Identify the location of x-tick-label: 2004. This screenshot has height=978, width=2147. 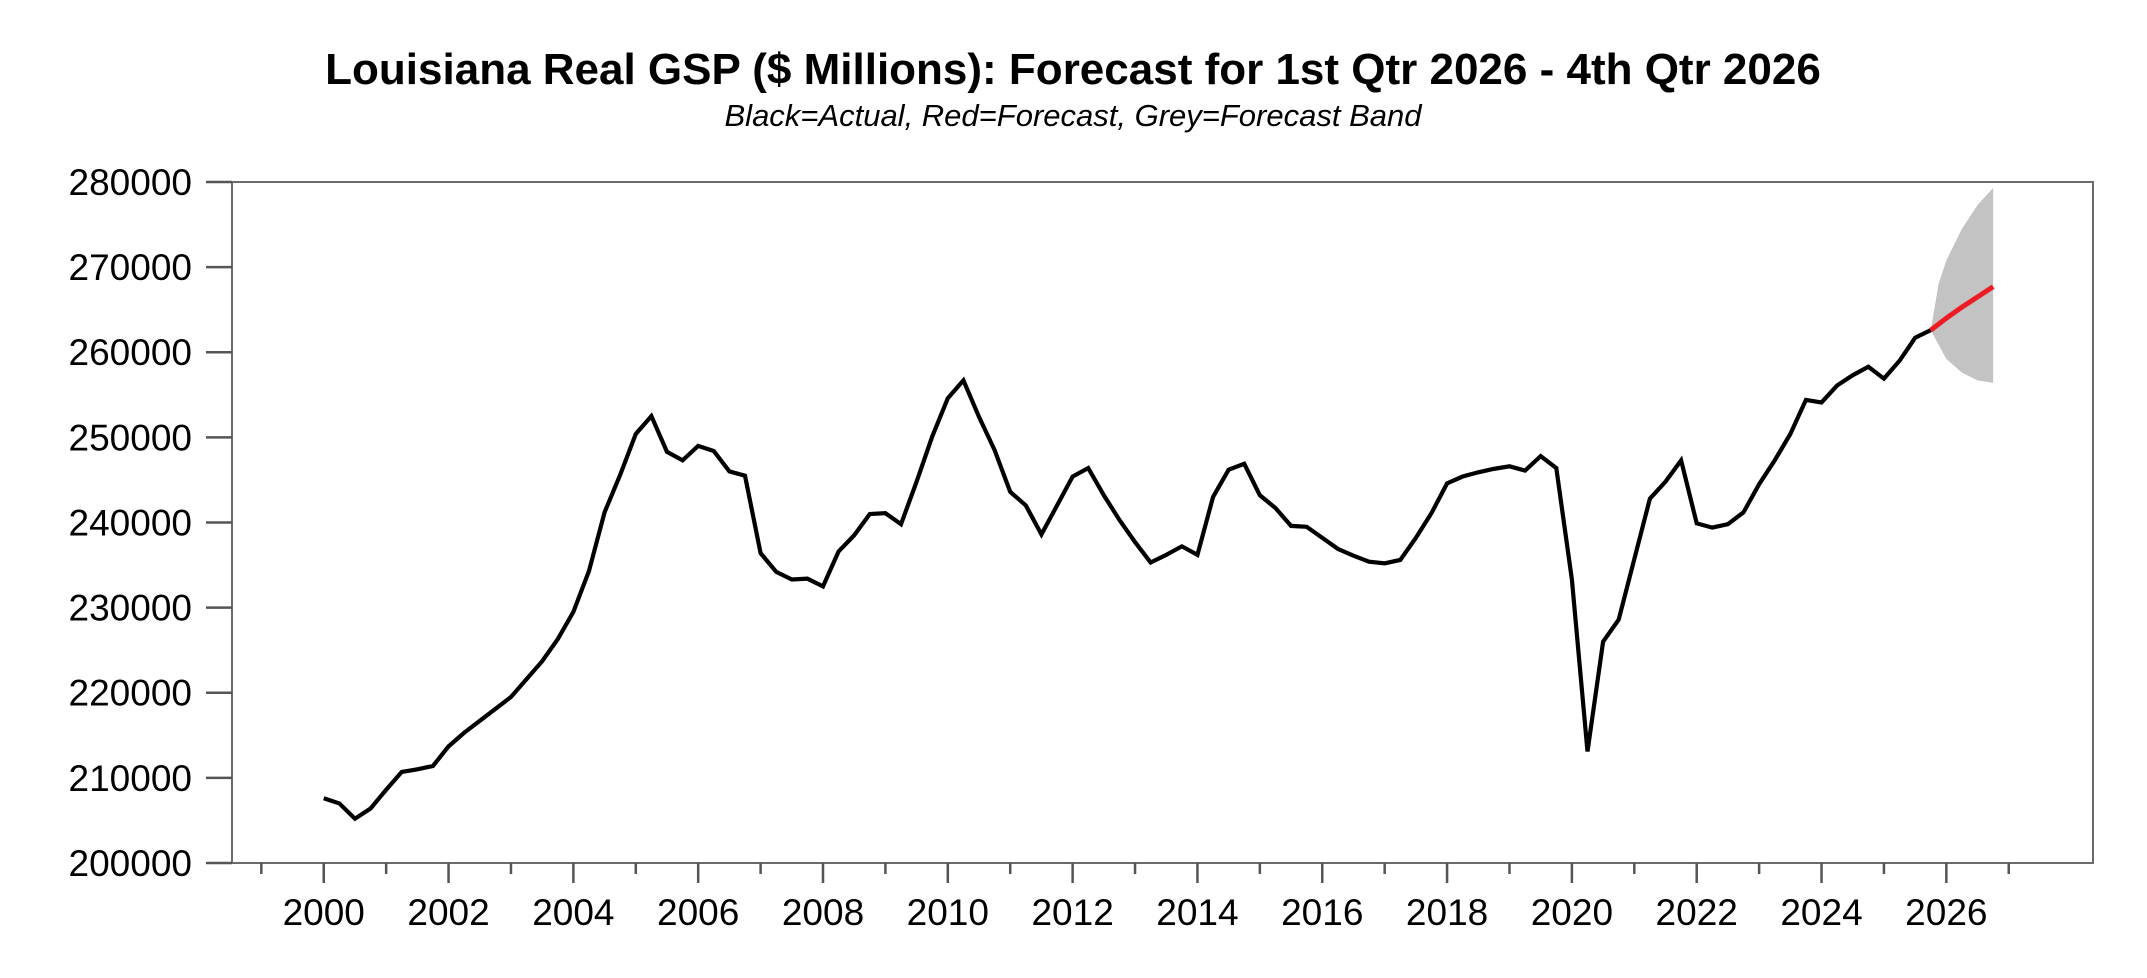
(573, 912).